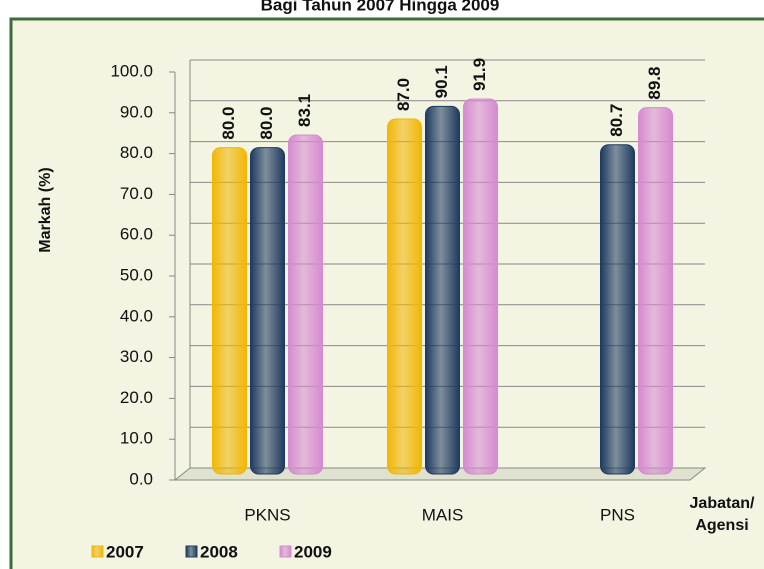  What do you see at coordinates (479, 74) in the screenshot?
I see `value-label: 91.9` at bounding box center [479, 74].